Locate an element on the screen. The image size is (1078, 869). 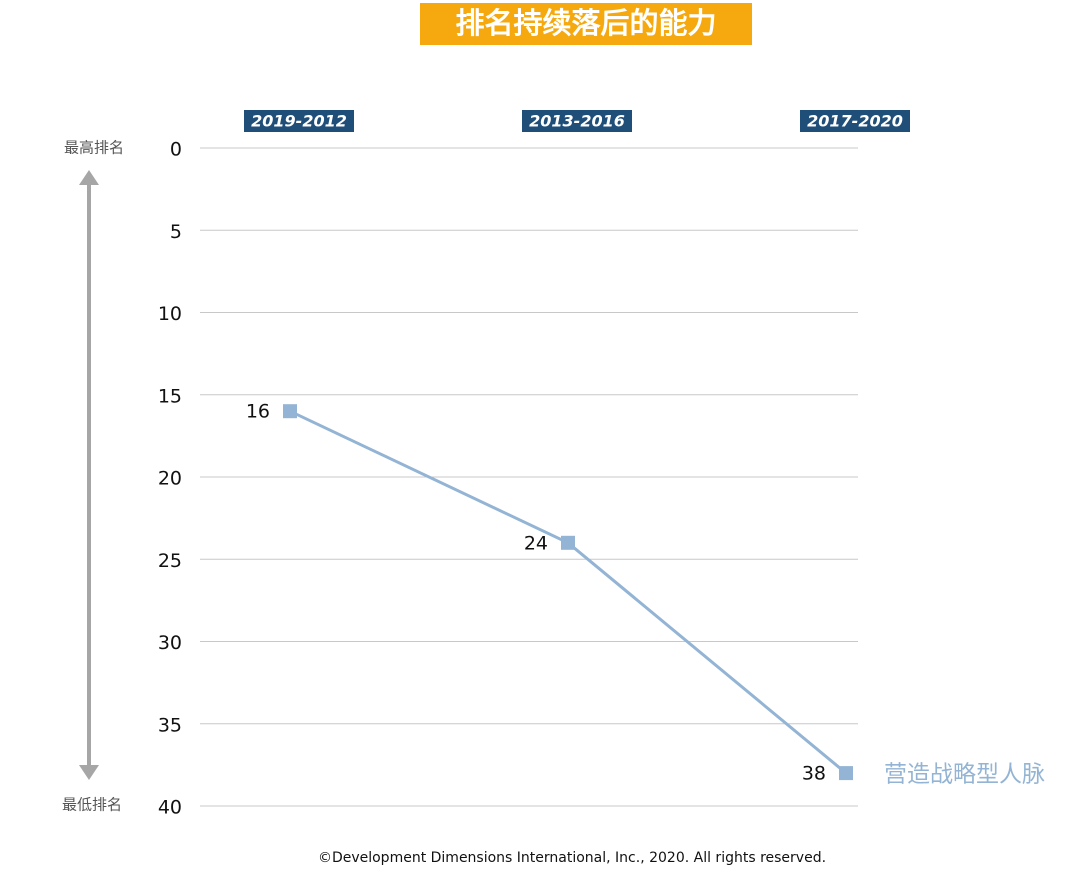
y-tick-label: 5 is located at coordinates (176, 232).